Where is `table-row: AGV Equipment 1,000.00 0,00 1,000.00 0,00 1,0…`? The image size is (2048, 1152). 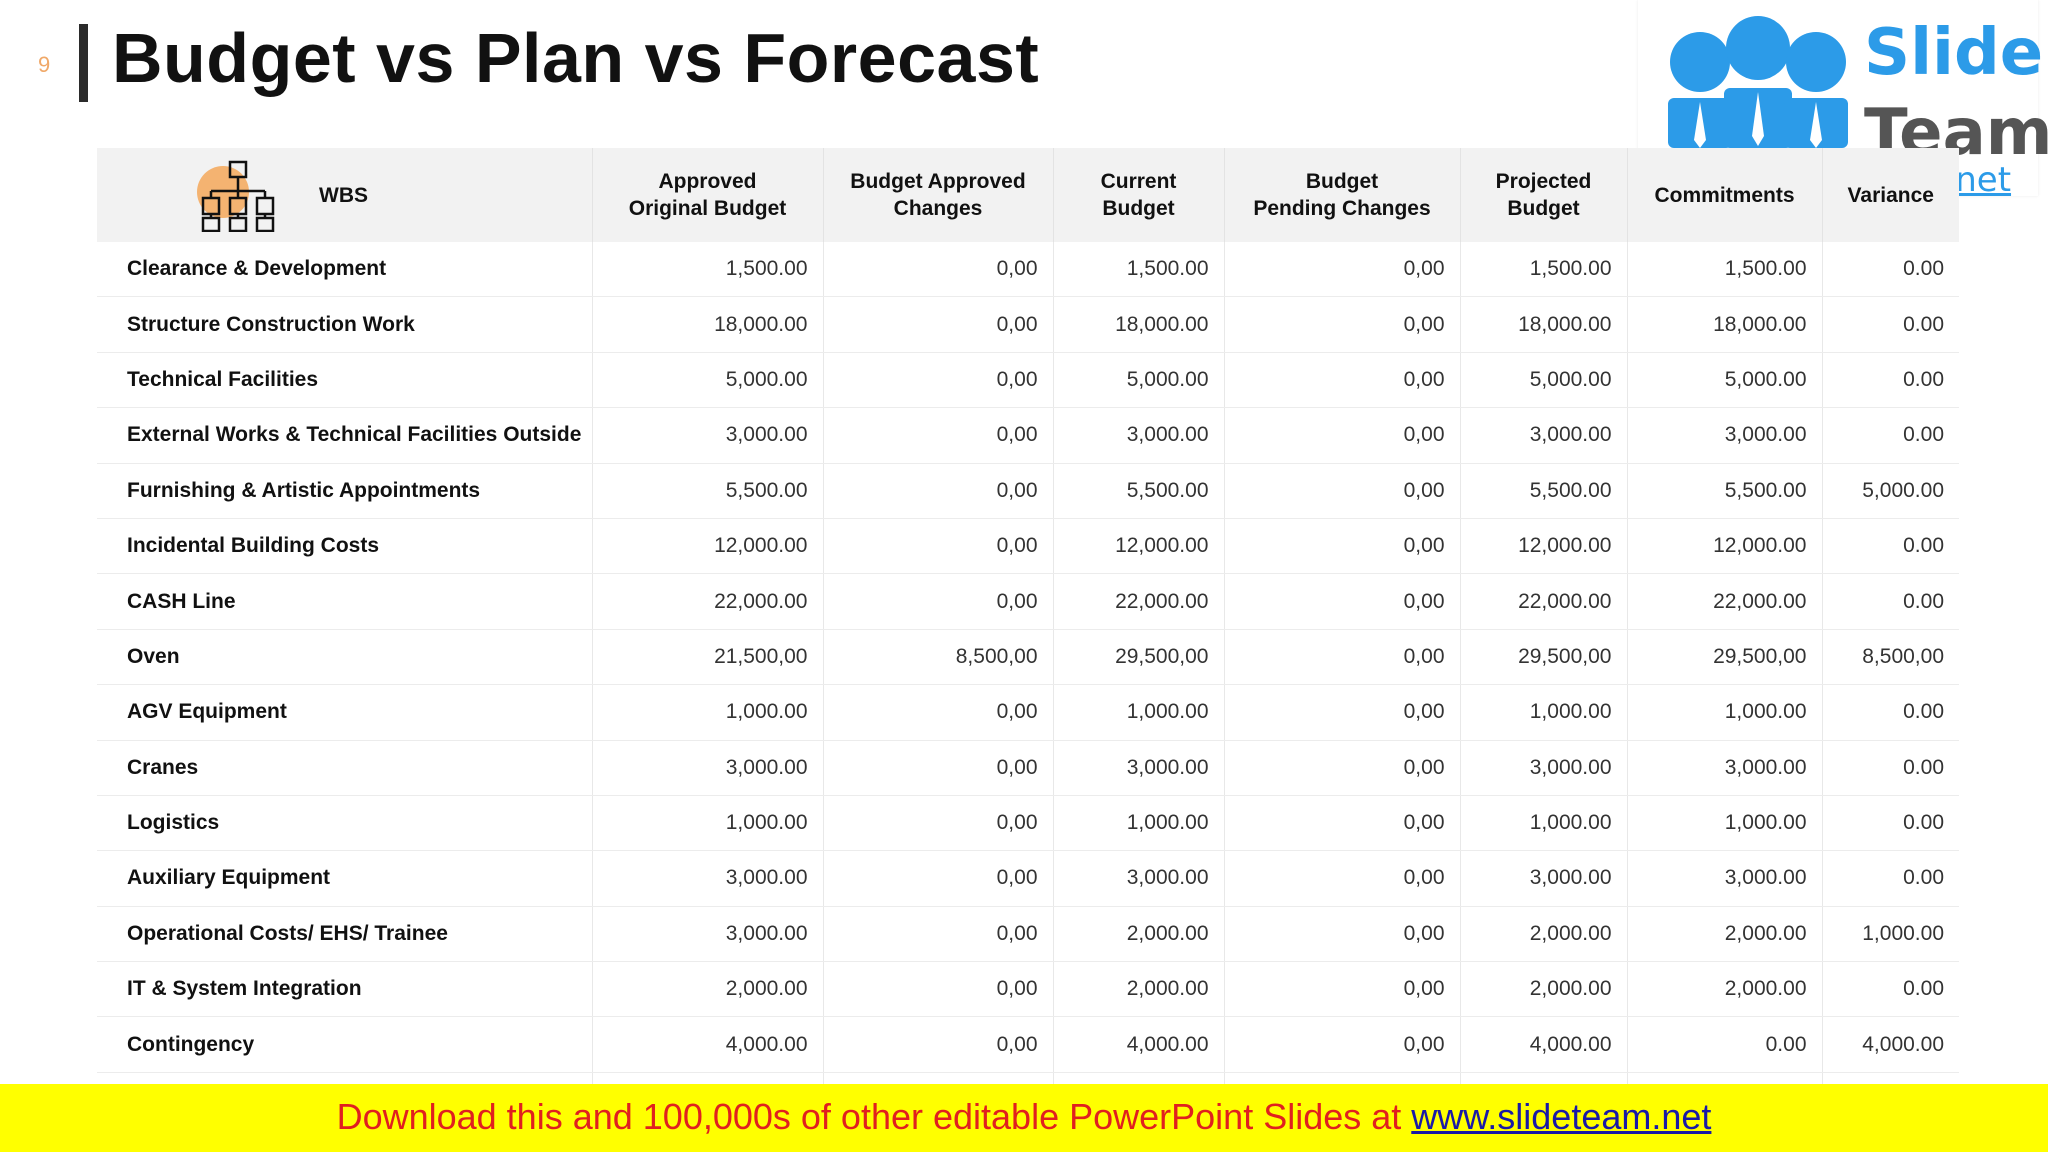
table-row: AGV Equipment 1,000.00 0,00 1,000.00 0,00 1,0… is located at coordinates (1028, 712).